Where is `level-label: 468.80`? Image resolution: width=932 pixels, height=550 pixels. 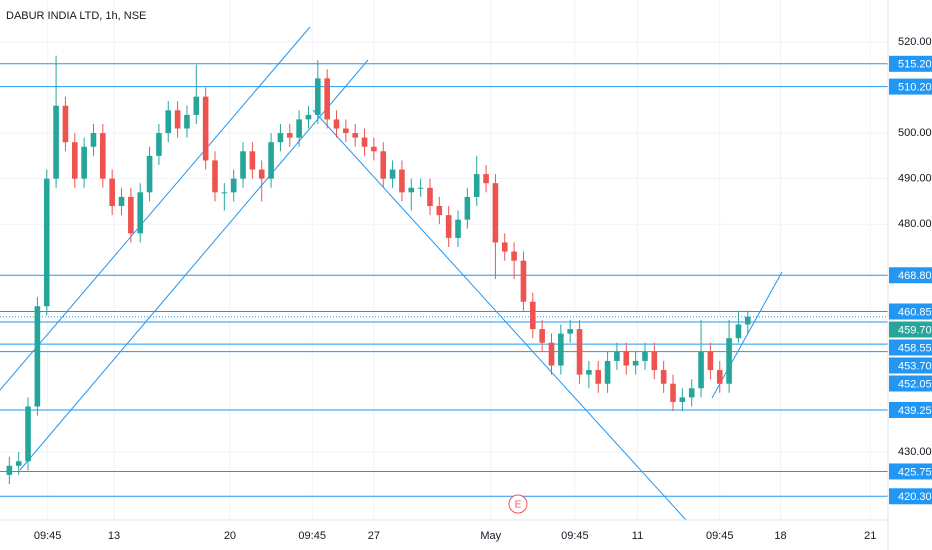 level-label: 468.80 is located at coordinates (915, 276).